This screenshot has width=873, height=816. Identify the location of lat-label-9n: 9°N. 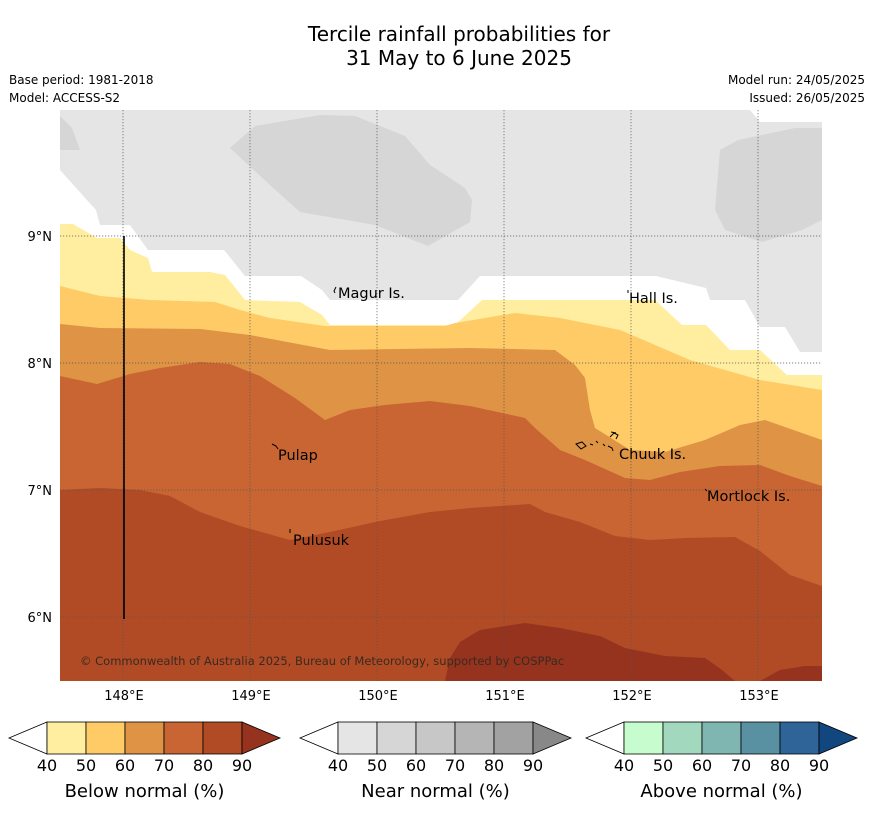
(40, 237).